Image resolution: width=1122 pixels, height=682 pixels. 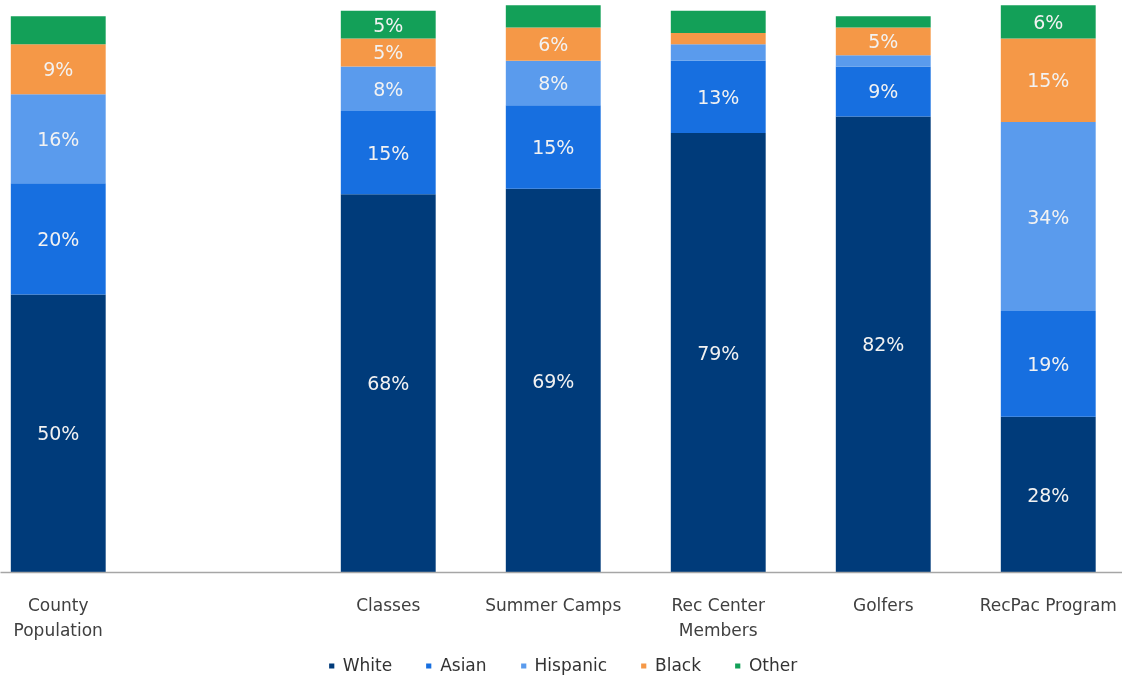 I want to click on x-tick-label: Classes, so click(x=388, y=604).